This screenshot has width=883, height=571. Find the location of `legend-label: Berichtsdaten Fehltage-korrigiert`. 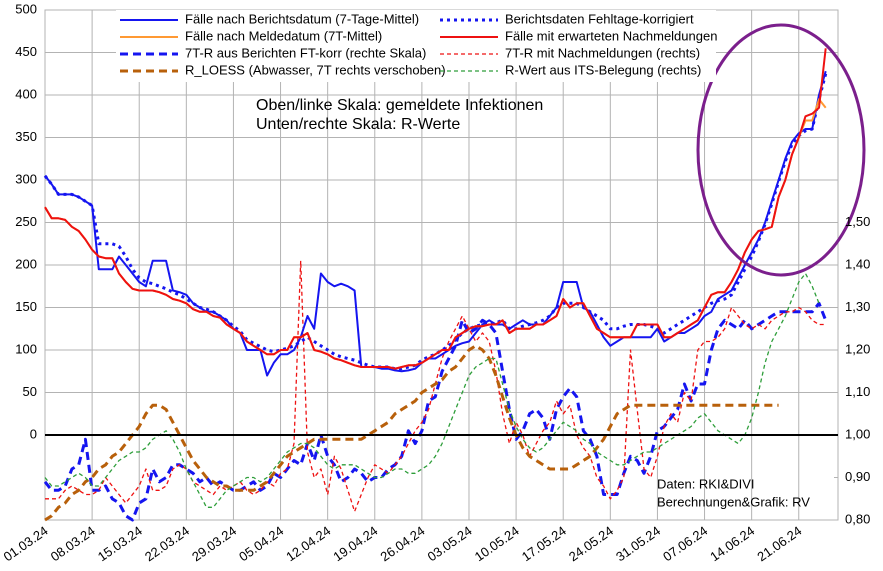

legend-label: Berichtsdaten Fehltage-korrigiert is located at coordinates (599, 18).